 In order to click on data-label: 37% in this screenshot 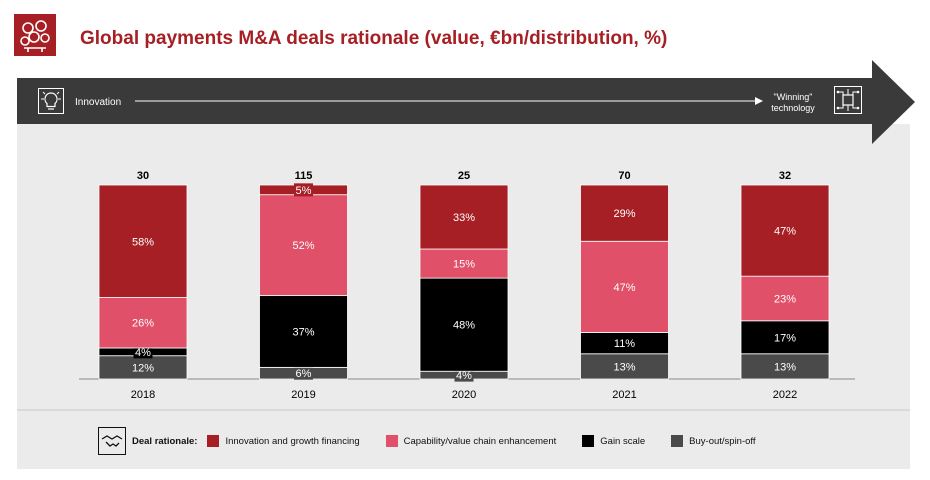, I will do `click(303, 332)`.